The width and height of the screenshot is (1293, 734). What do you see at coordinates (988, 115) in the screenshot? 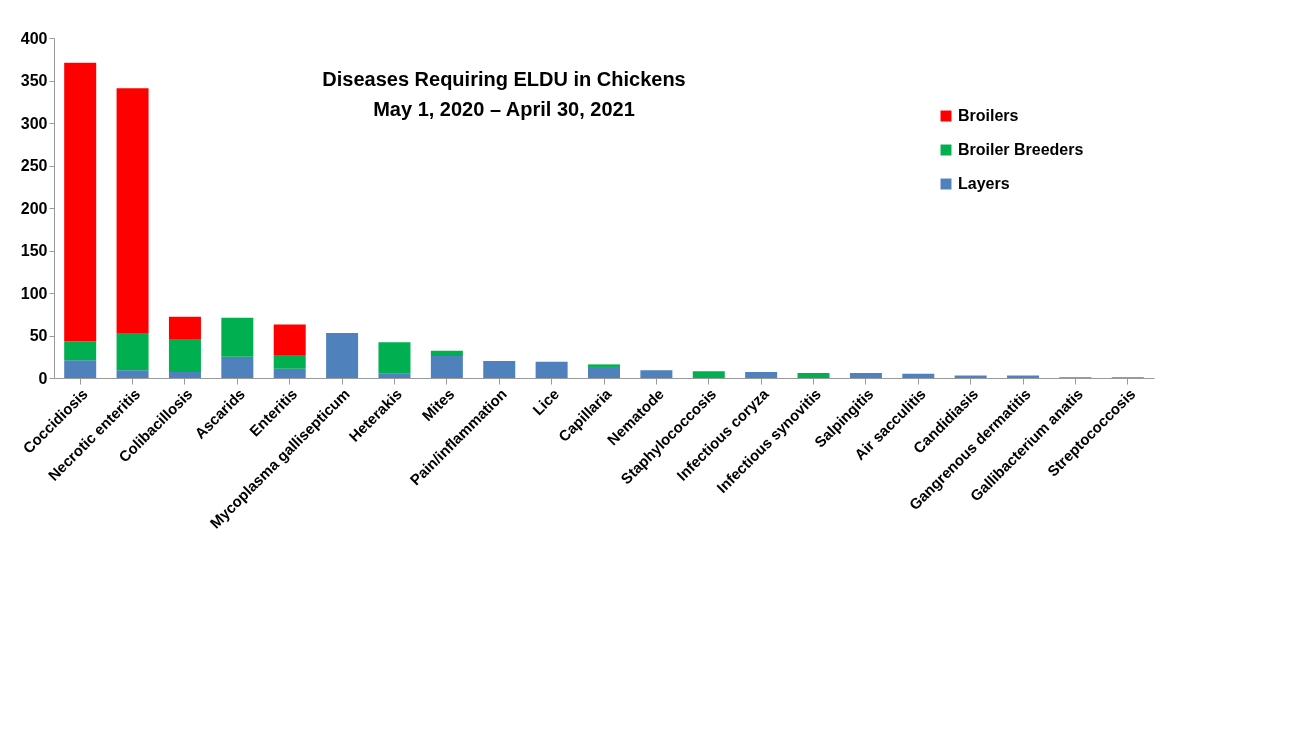
I see `legend-label: Broilers` at bounding box center [988, 115].